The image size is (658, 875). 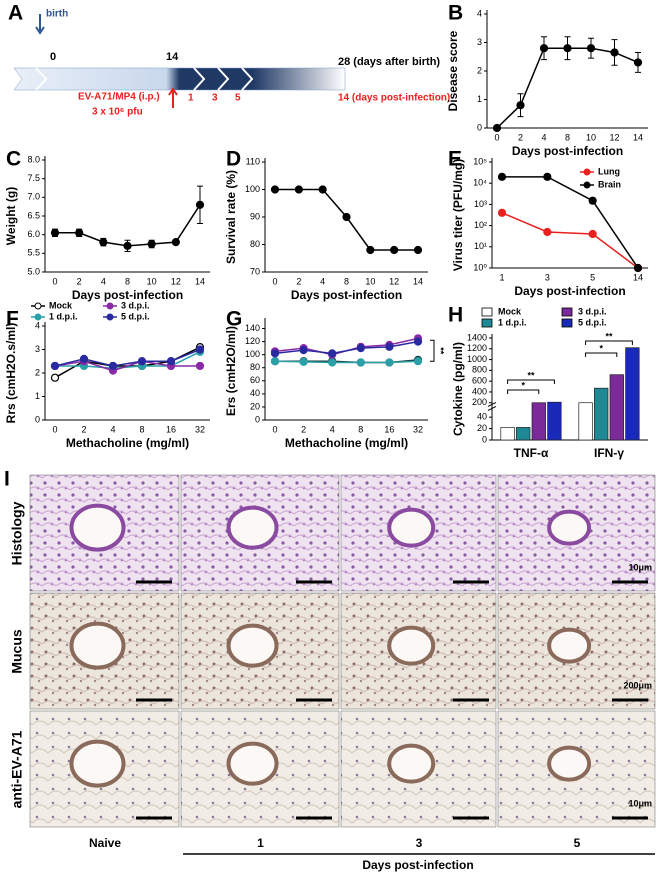 I want to click on x-tick-label: 8, so click(x=567, y=137).